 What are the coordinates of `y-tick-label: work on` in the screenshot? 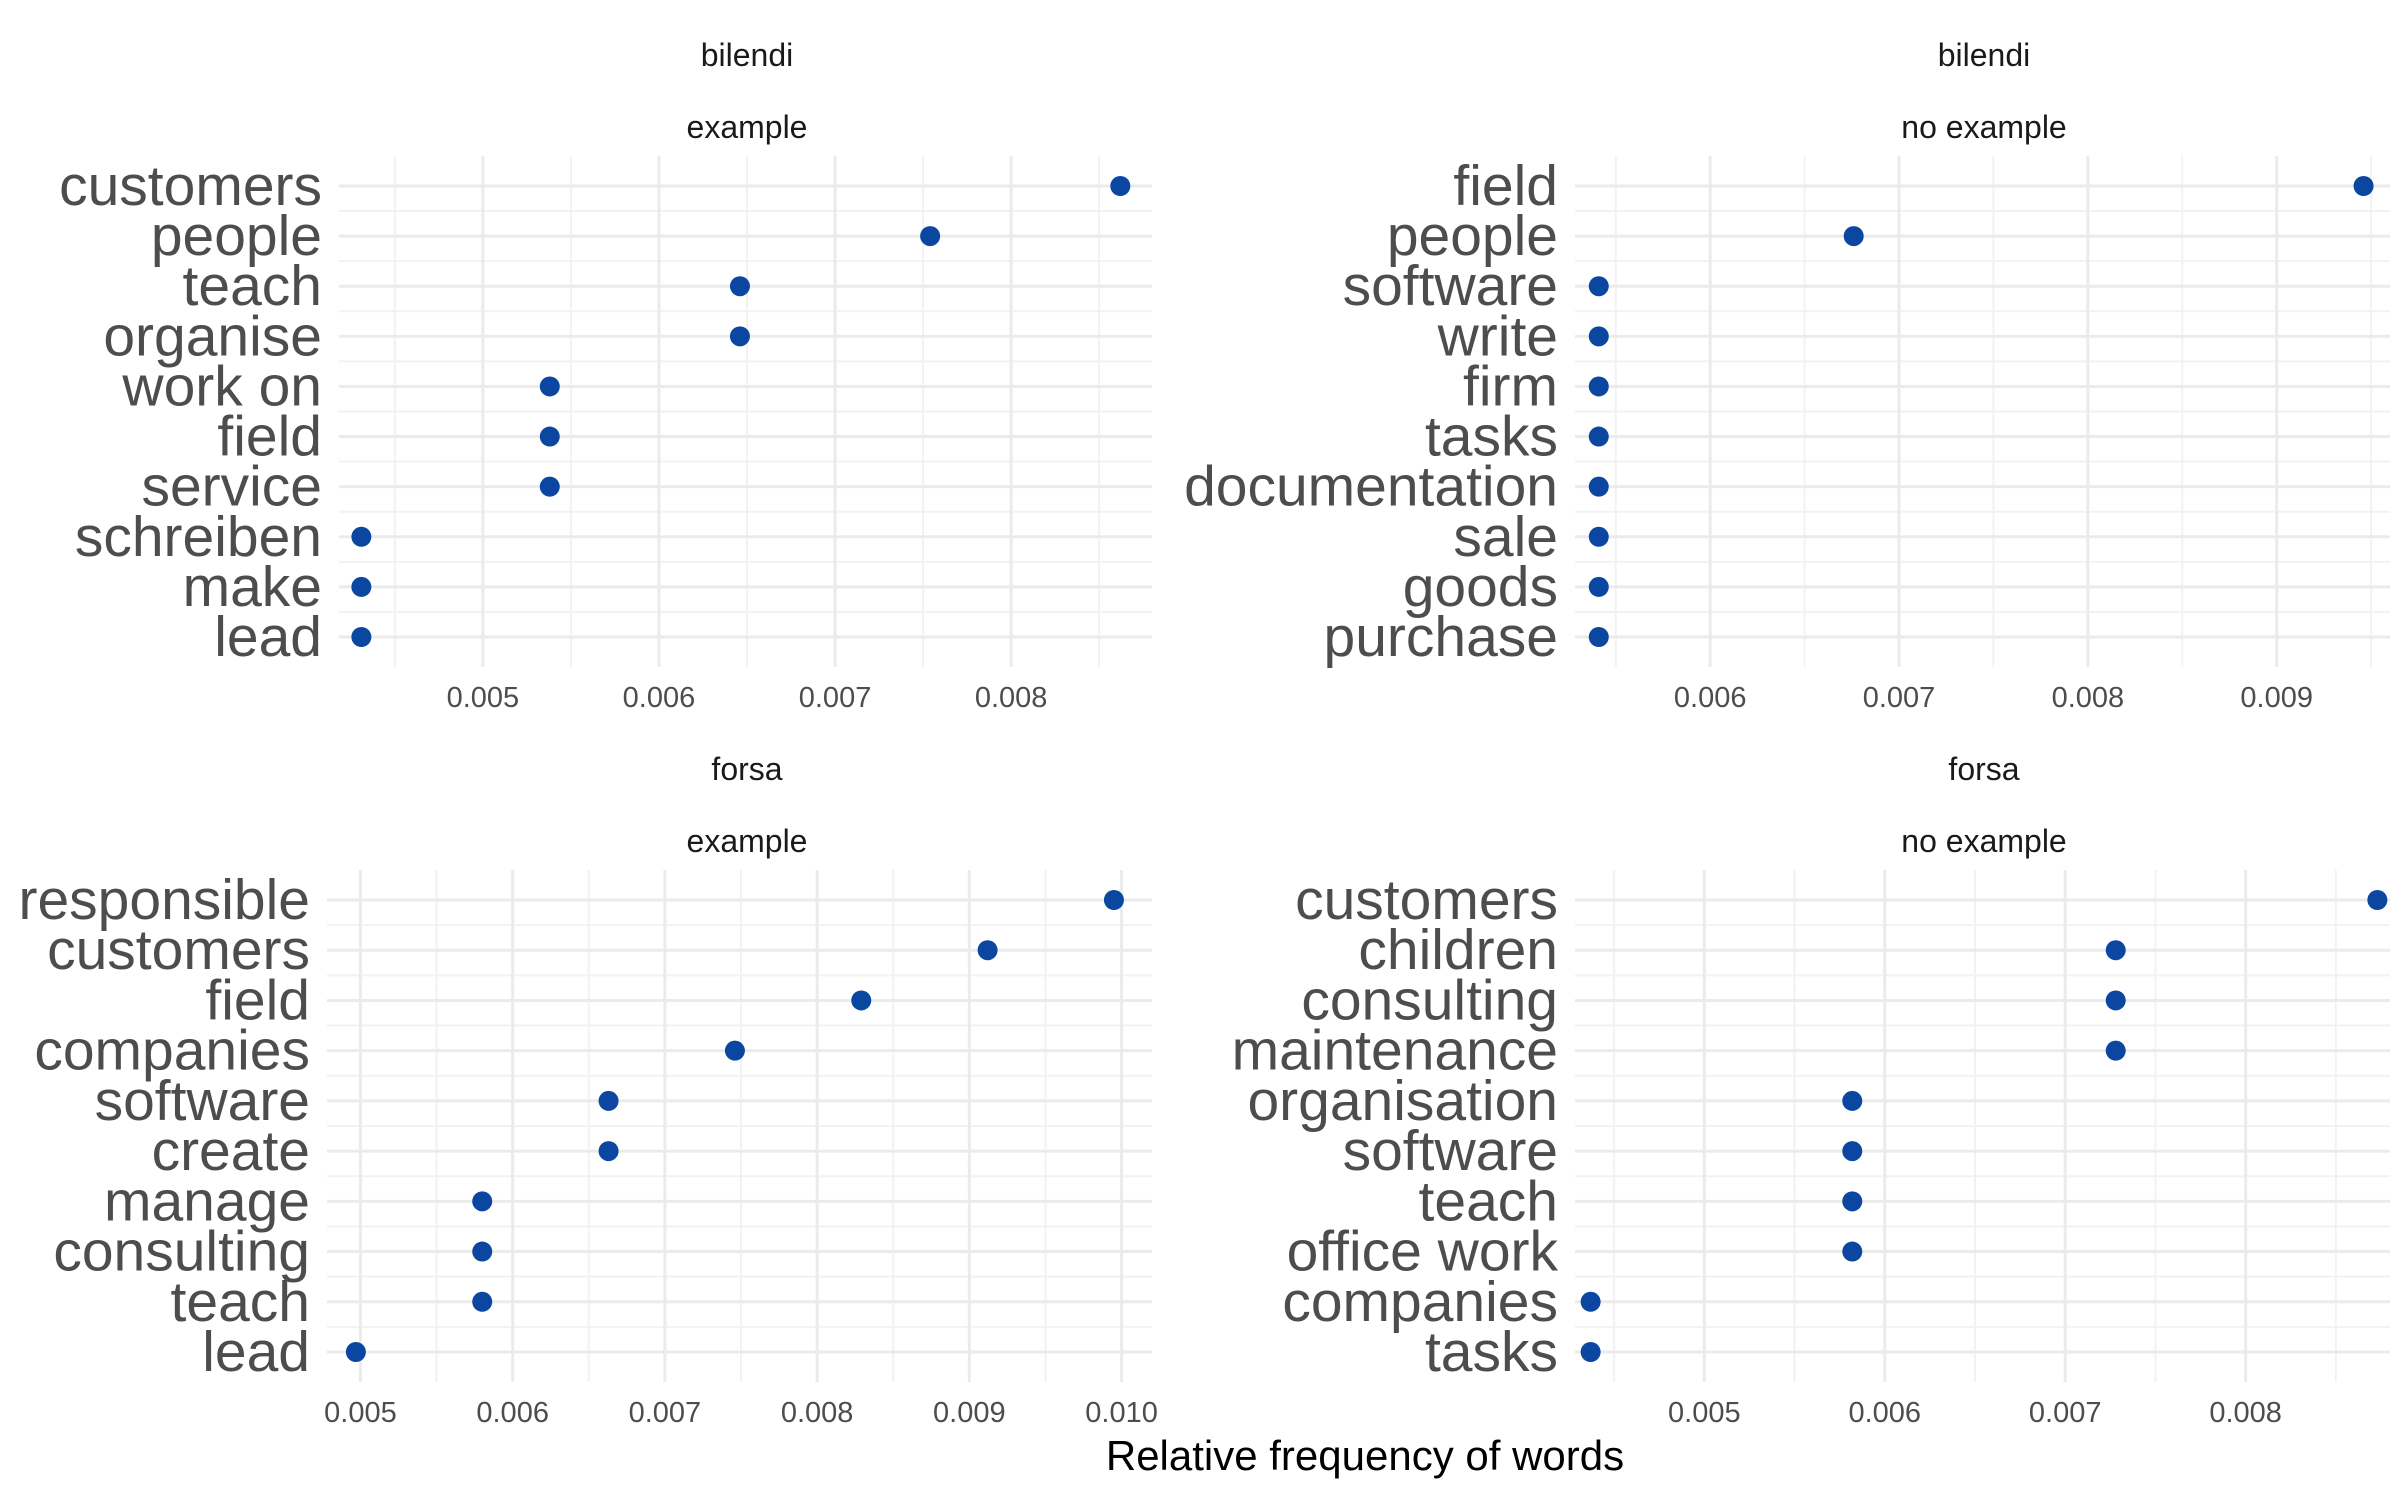 It's located at (221, 386).